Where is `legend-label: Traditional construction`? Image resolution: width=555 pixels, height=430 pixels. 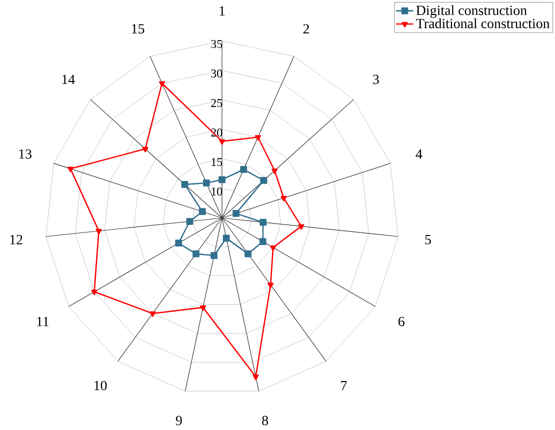 legend-label: Traditional construction is located at coordinates (483, 23).